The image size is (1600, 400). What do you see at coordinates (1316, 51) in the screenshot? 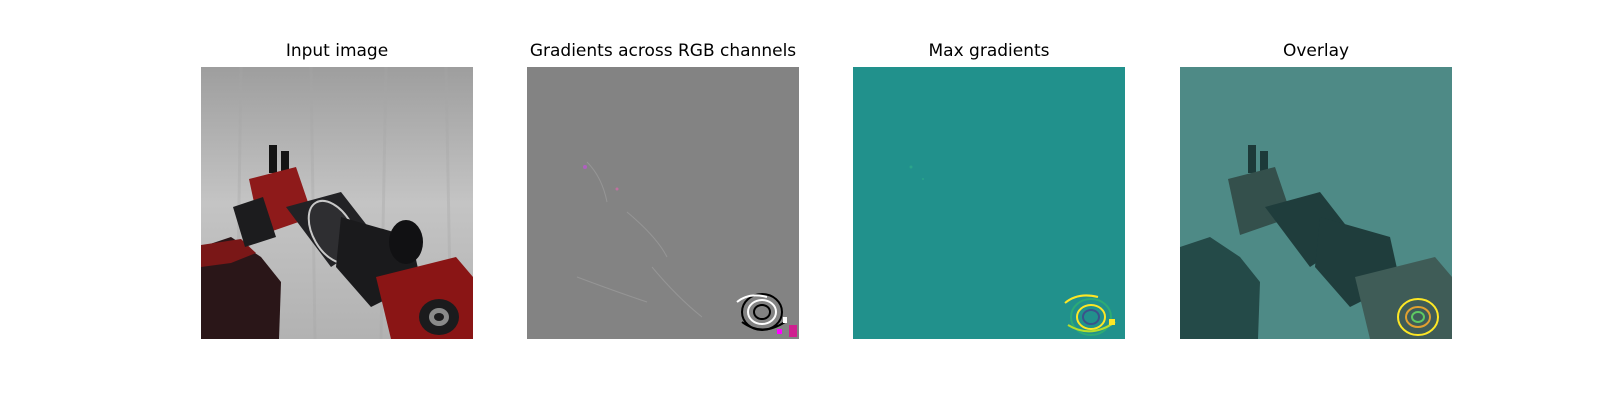
I see `panel-title-overlay: Overlay` at bounding box center [1316, 51].